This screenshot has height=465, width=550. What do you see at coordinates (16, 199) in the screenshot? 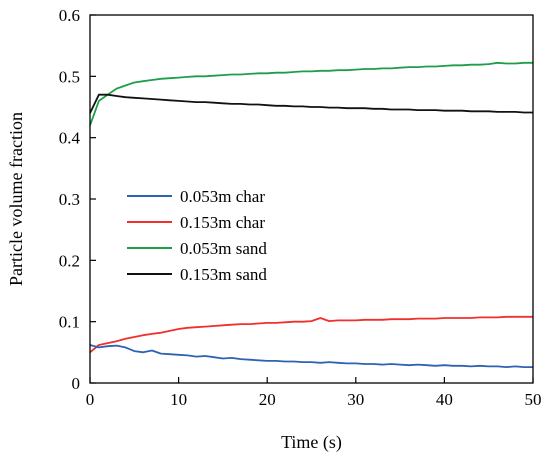
I see `y-axis-title: Particle volume fraction` at bounding box center [16, 199].